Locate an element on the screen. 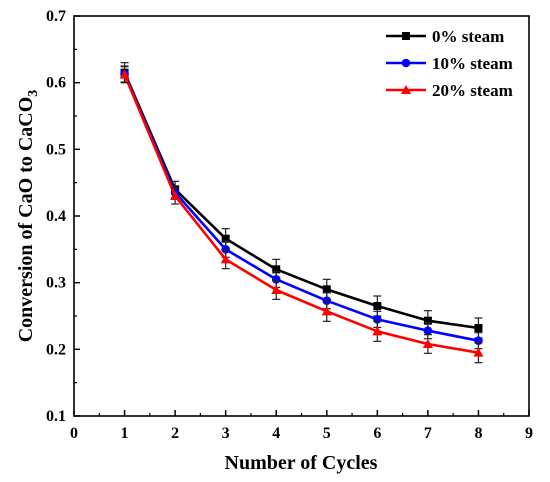  y-tick-label: 0.3 is located at coordinates (56, 283).